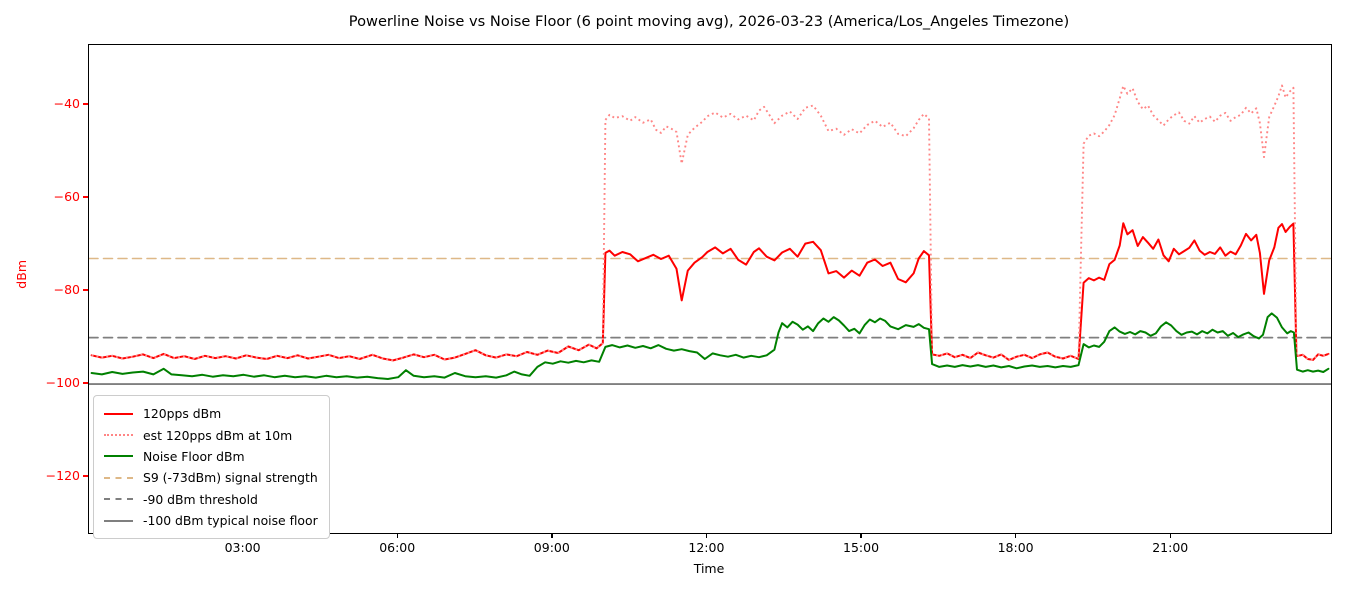  What do you see at coordinates (62, 382) in the screenshot?
I see `y-tick-label: −100` at bounding box center [62, 382].